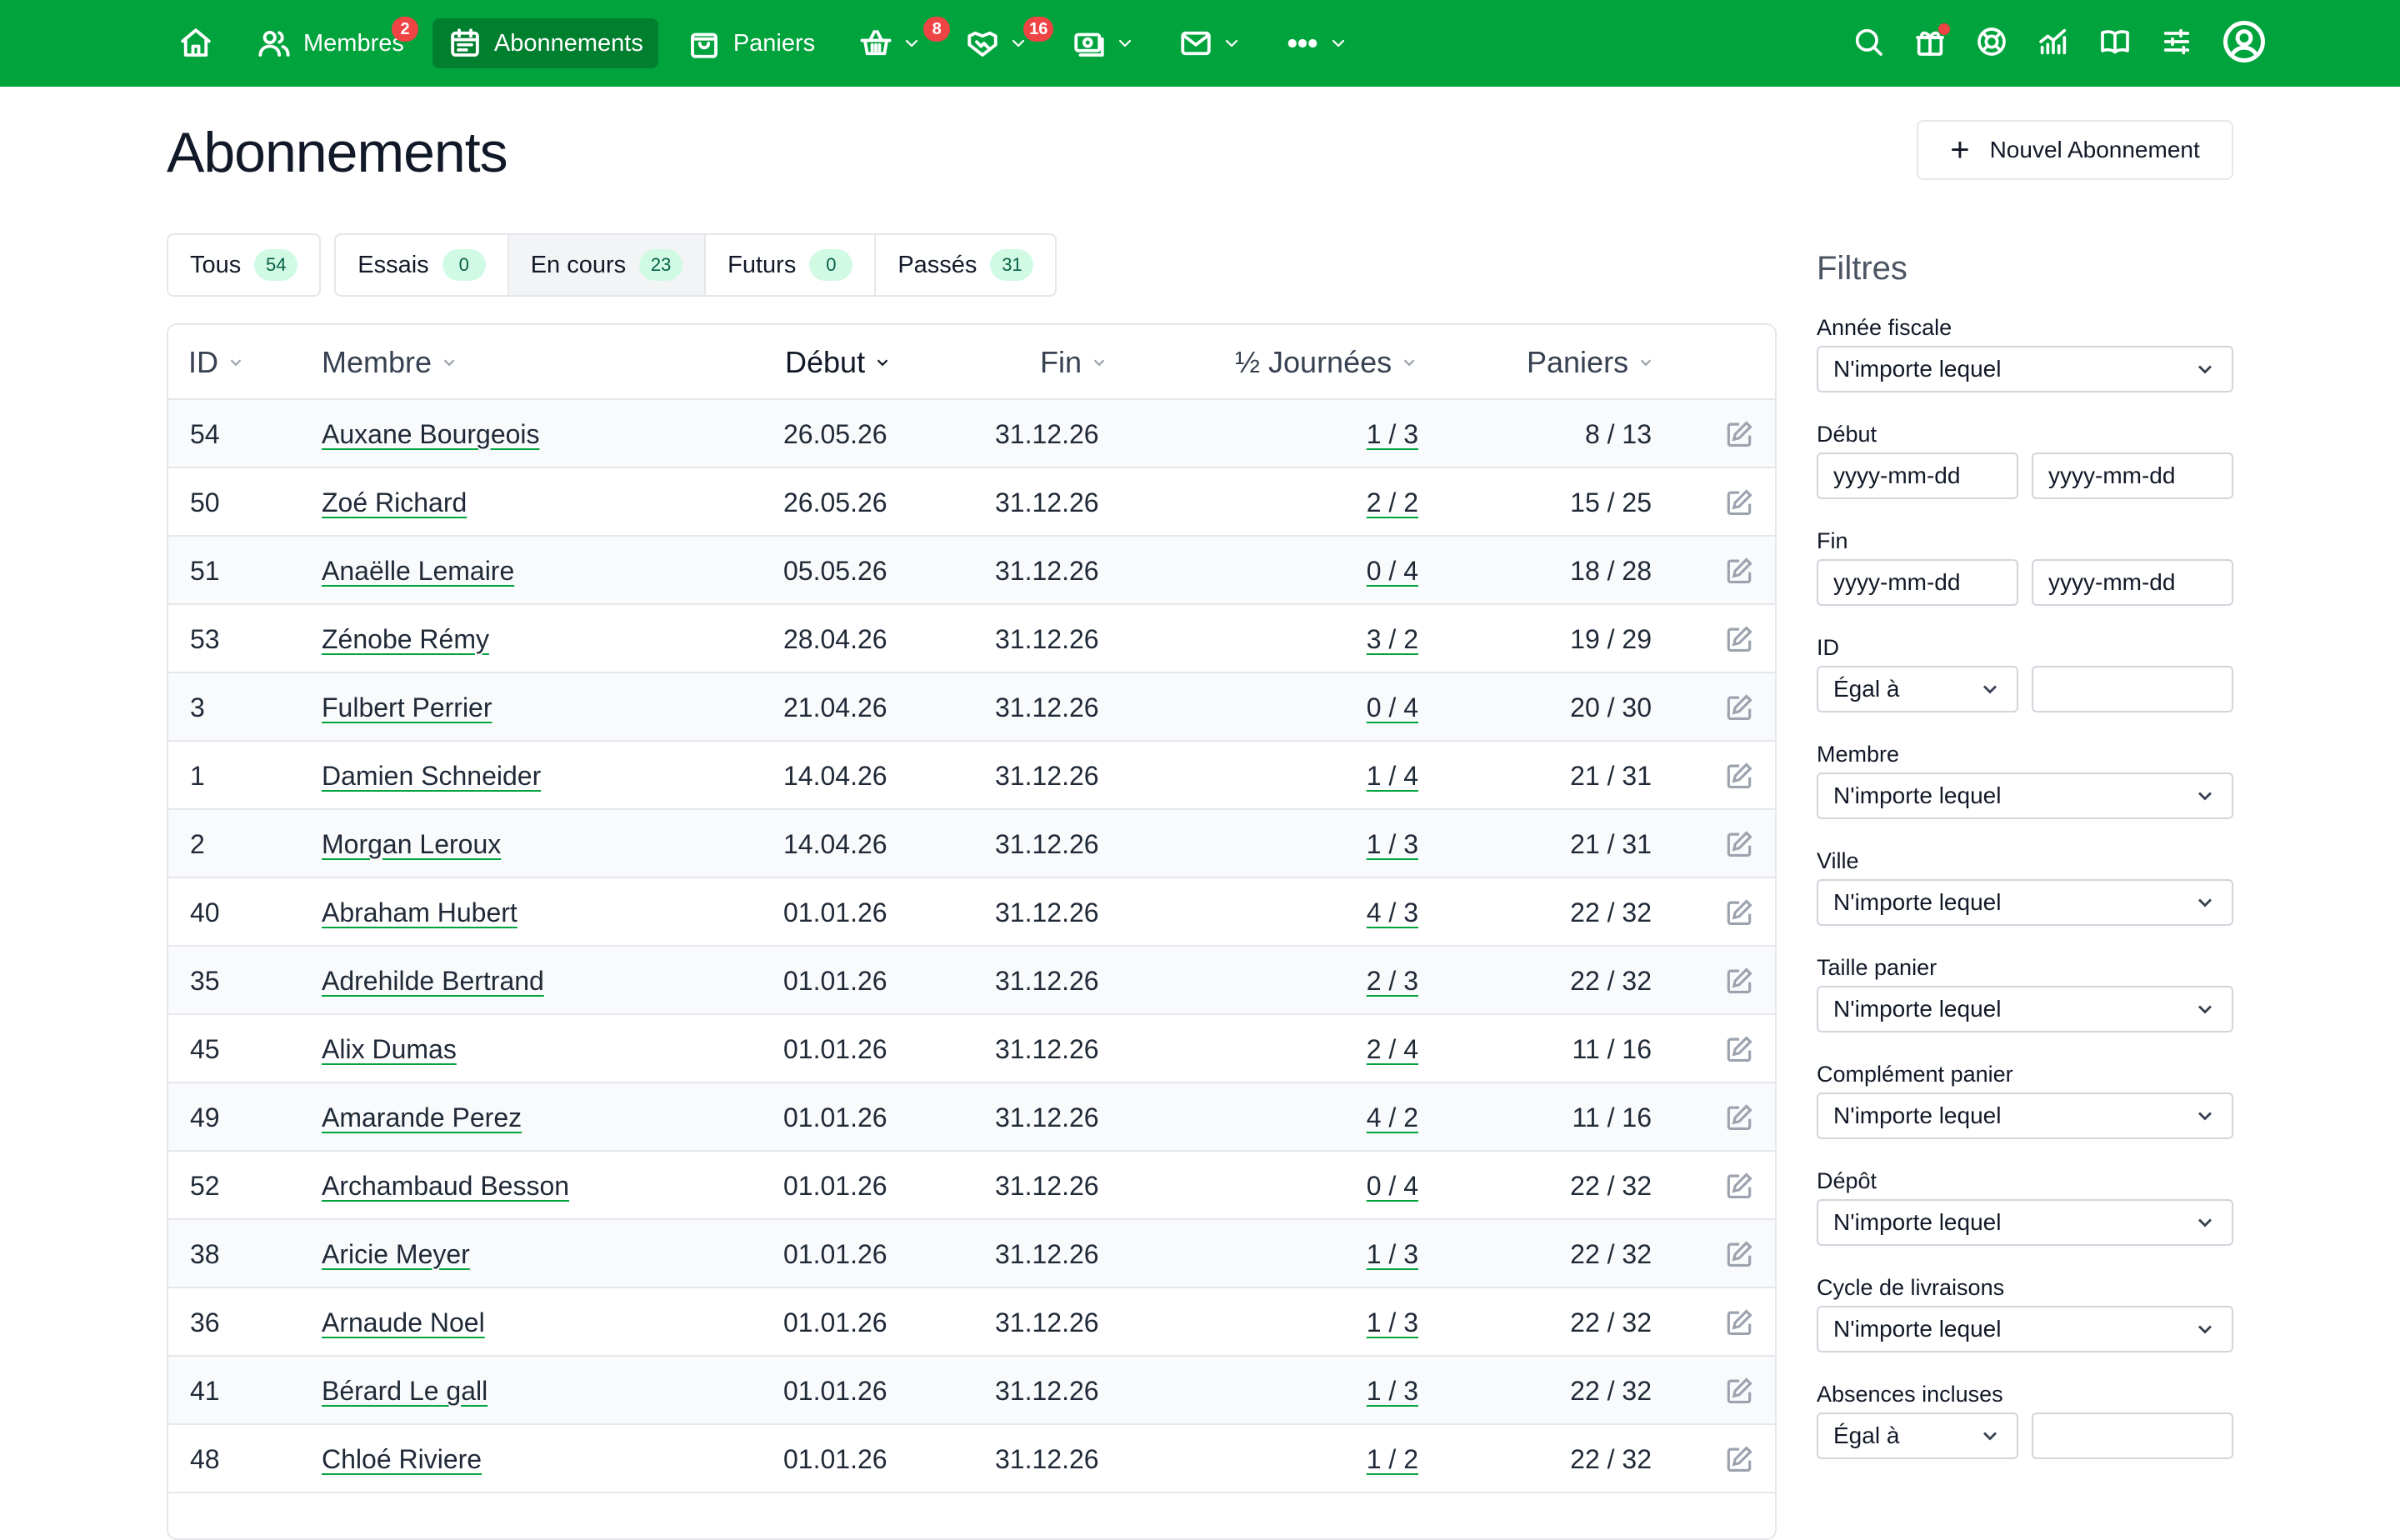 The width and height of the screenshot is (2400, 1540). What do you see at coordinates (330, 42) in the screenshot?
I see `nav-members: Membres 2` at bounding box center [330, 42].